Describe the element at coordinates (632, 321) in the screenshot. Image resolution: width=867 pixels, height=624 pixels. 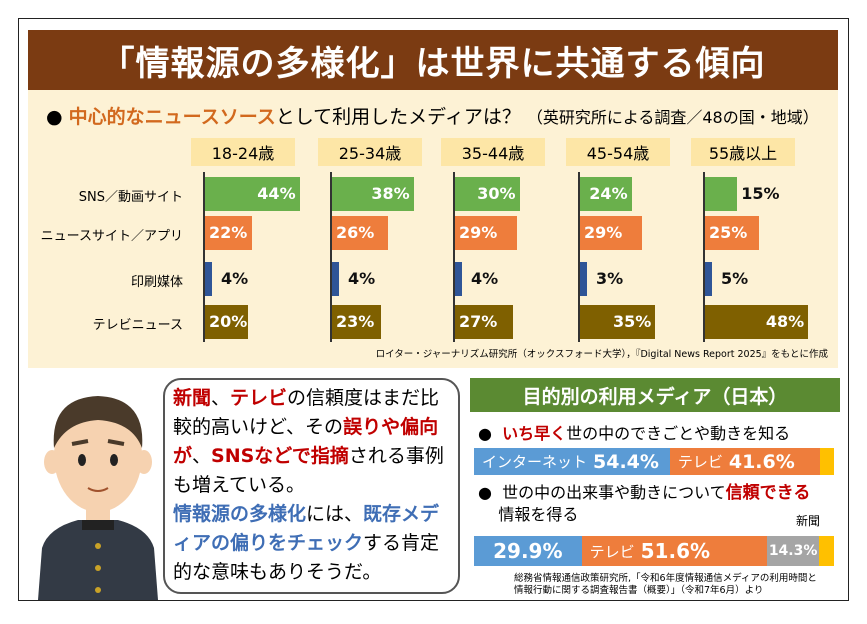
I see `bar-value-label: 35%` at that location.